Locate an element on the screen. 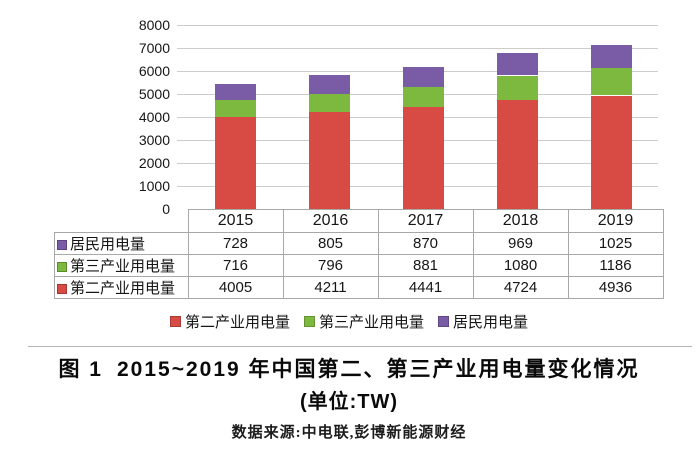  legend-item: 第三产业用电量 is located at coordinates (363, 321).